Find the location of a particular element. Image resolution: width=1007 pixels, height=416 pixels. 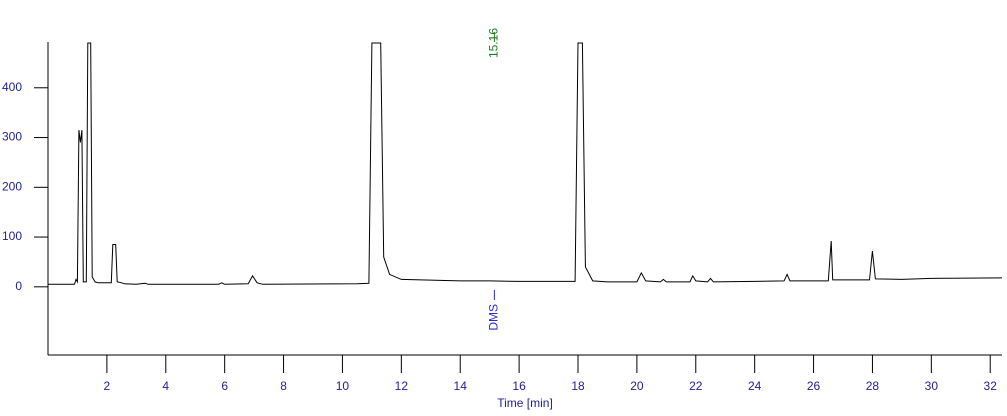

x-tick-label: 30 is located at coordinates (932, 386).